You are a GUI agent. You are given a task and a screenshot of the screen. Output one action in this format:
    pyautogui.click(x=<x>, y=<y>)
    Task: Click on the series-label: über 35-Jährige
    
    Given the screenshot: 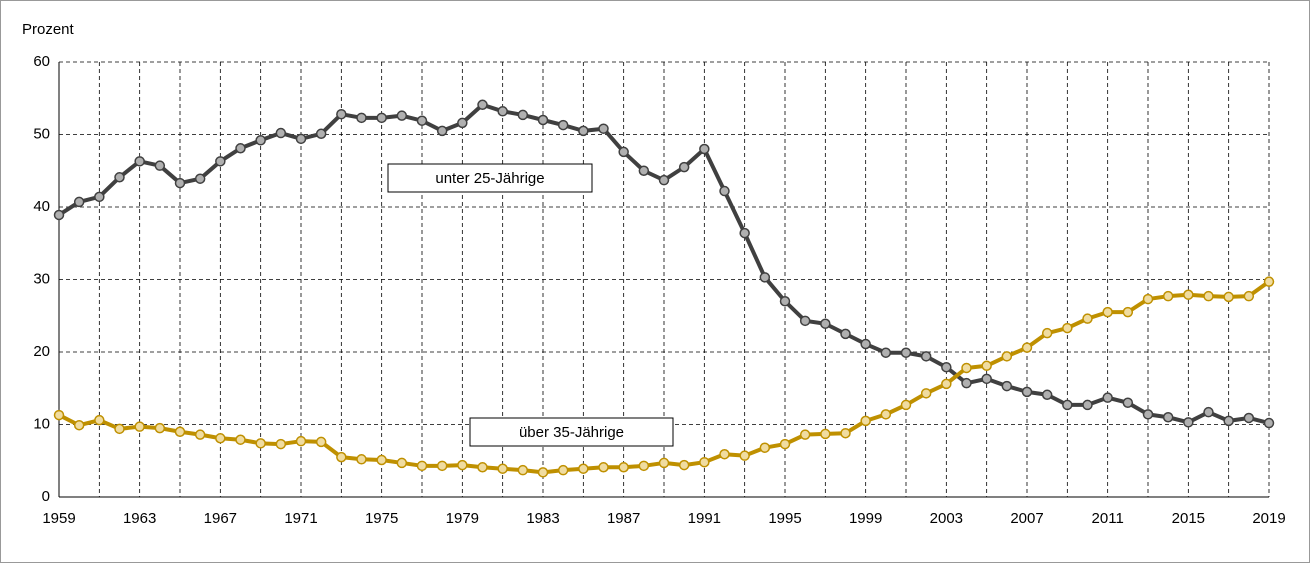 What is the action you would take?
    pyautogui.click(x=571, y=432)
    